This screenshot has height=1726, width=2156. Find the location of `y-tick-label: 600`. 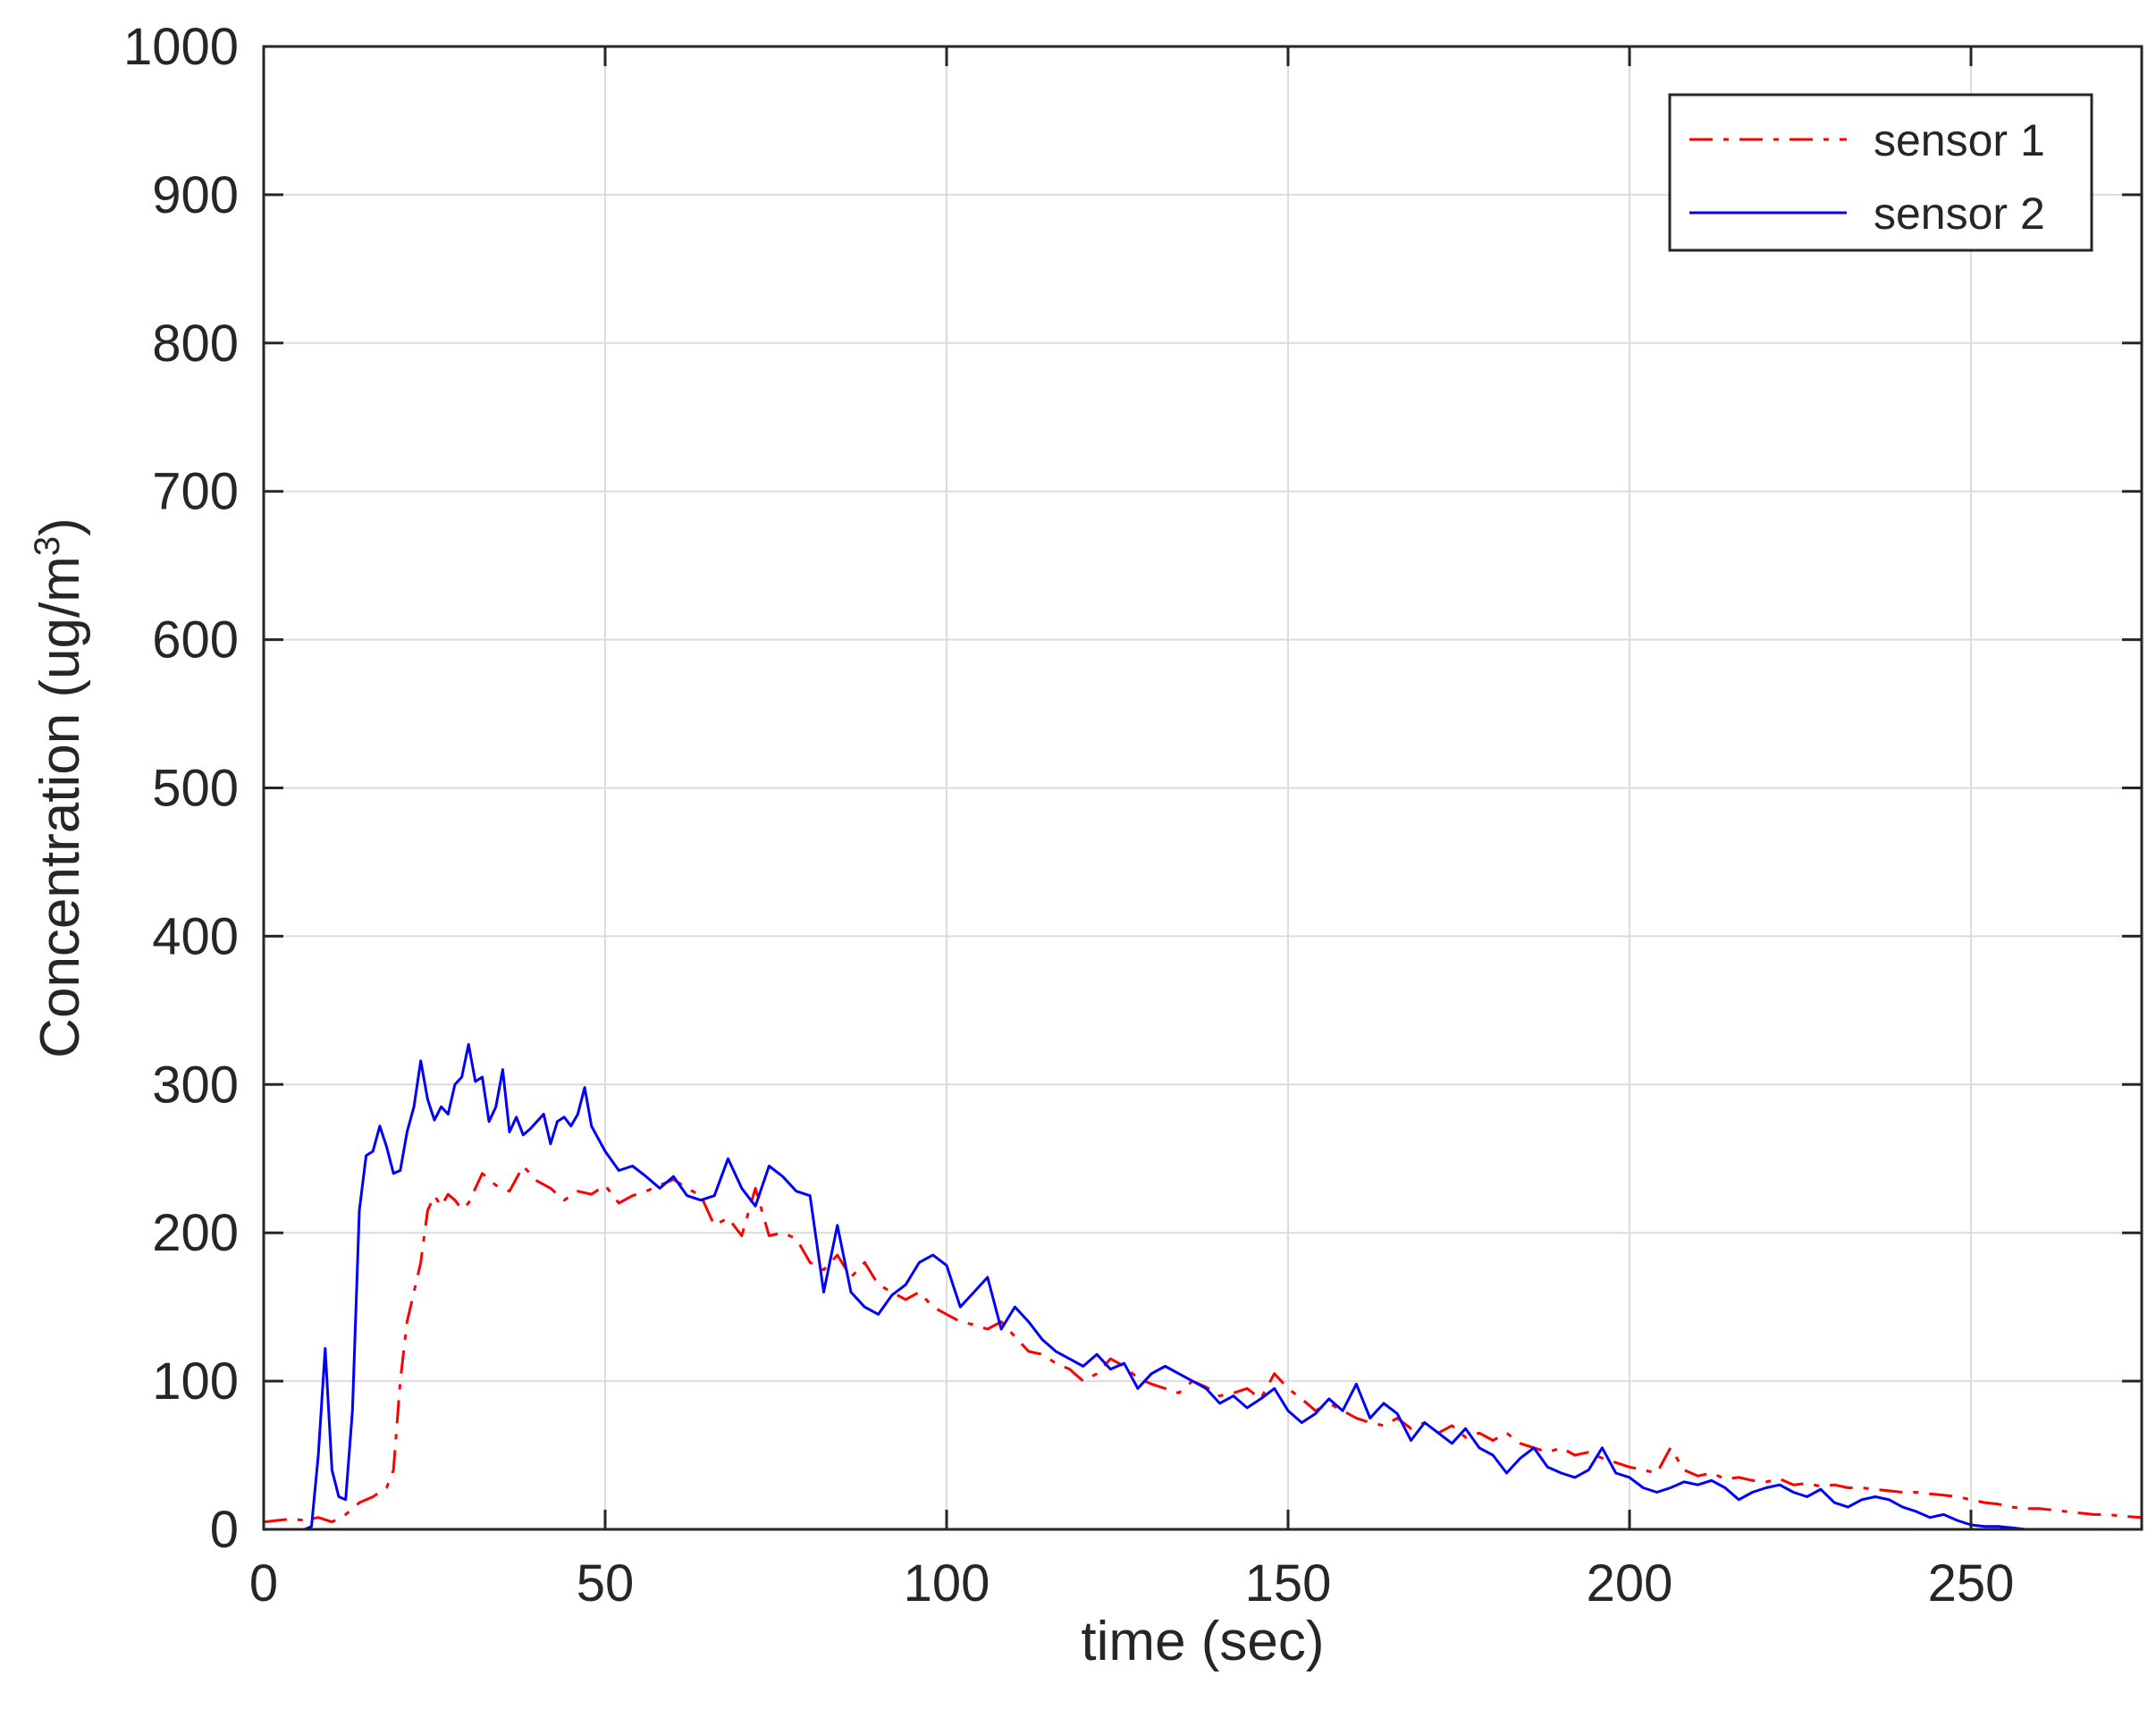

y-tick-label: 600 is located at coordinates (195, 640).